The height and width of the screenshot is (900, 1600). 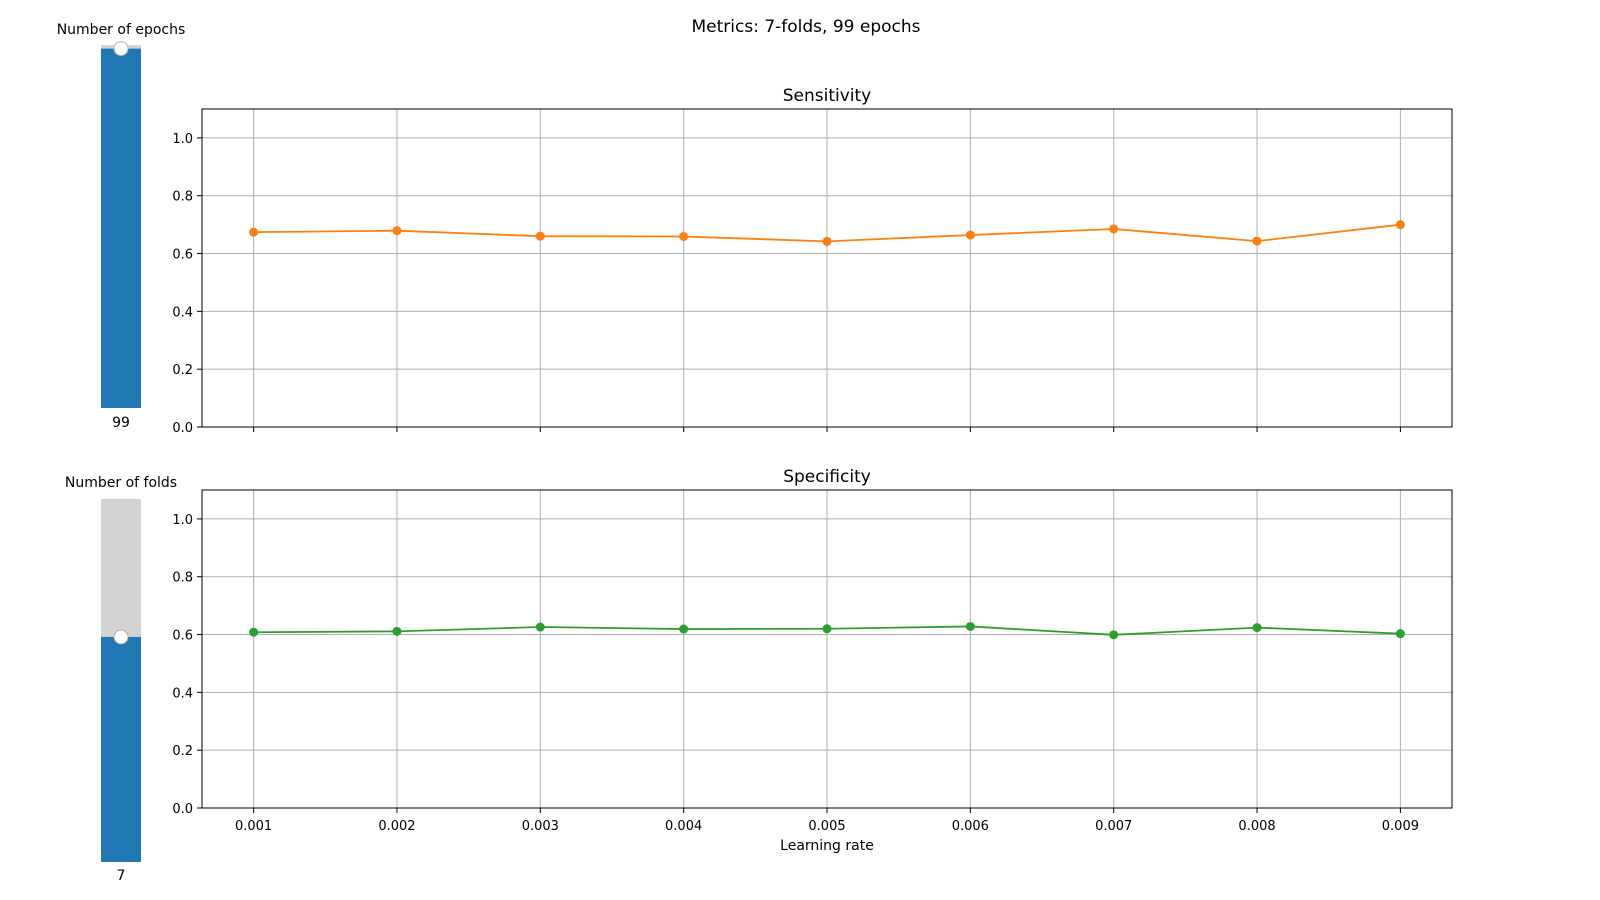 What do you see at coordinates (121, 483) in the screenshot?
I see `slider-label: Number of folds` at bounding box center [121, 483].